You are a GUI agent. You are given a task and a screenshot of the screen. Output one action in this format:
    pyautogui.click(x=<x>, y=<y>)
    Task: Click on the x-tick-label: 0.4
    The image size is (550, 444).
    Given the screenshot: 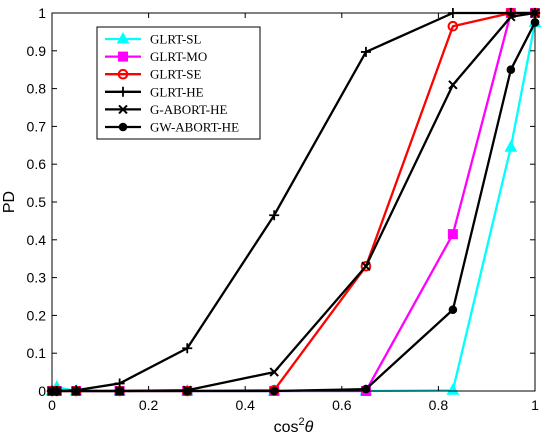 What is the action you would take?
    pyautogui.click(x=245, y=405)
    